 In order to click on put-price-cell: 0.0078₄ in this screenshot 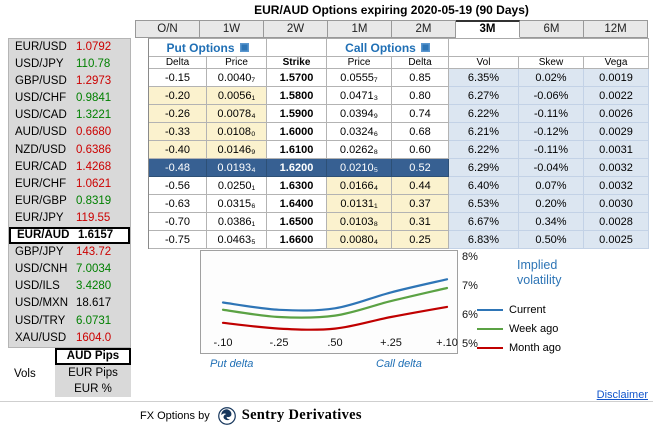, I will do `click(237, 114)`.